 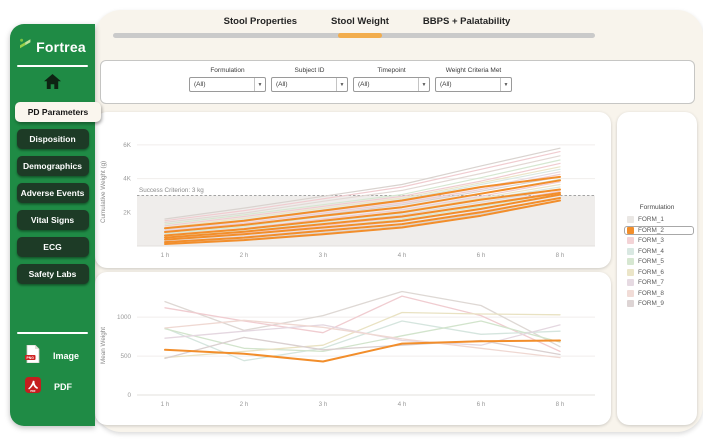 I want to click on tab-stool-properties: Stool Properties, so click(x=260, y=21).